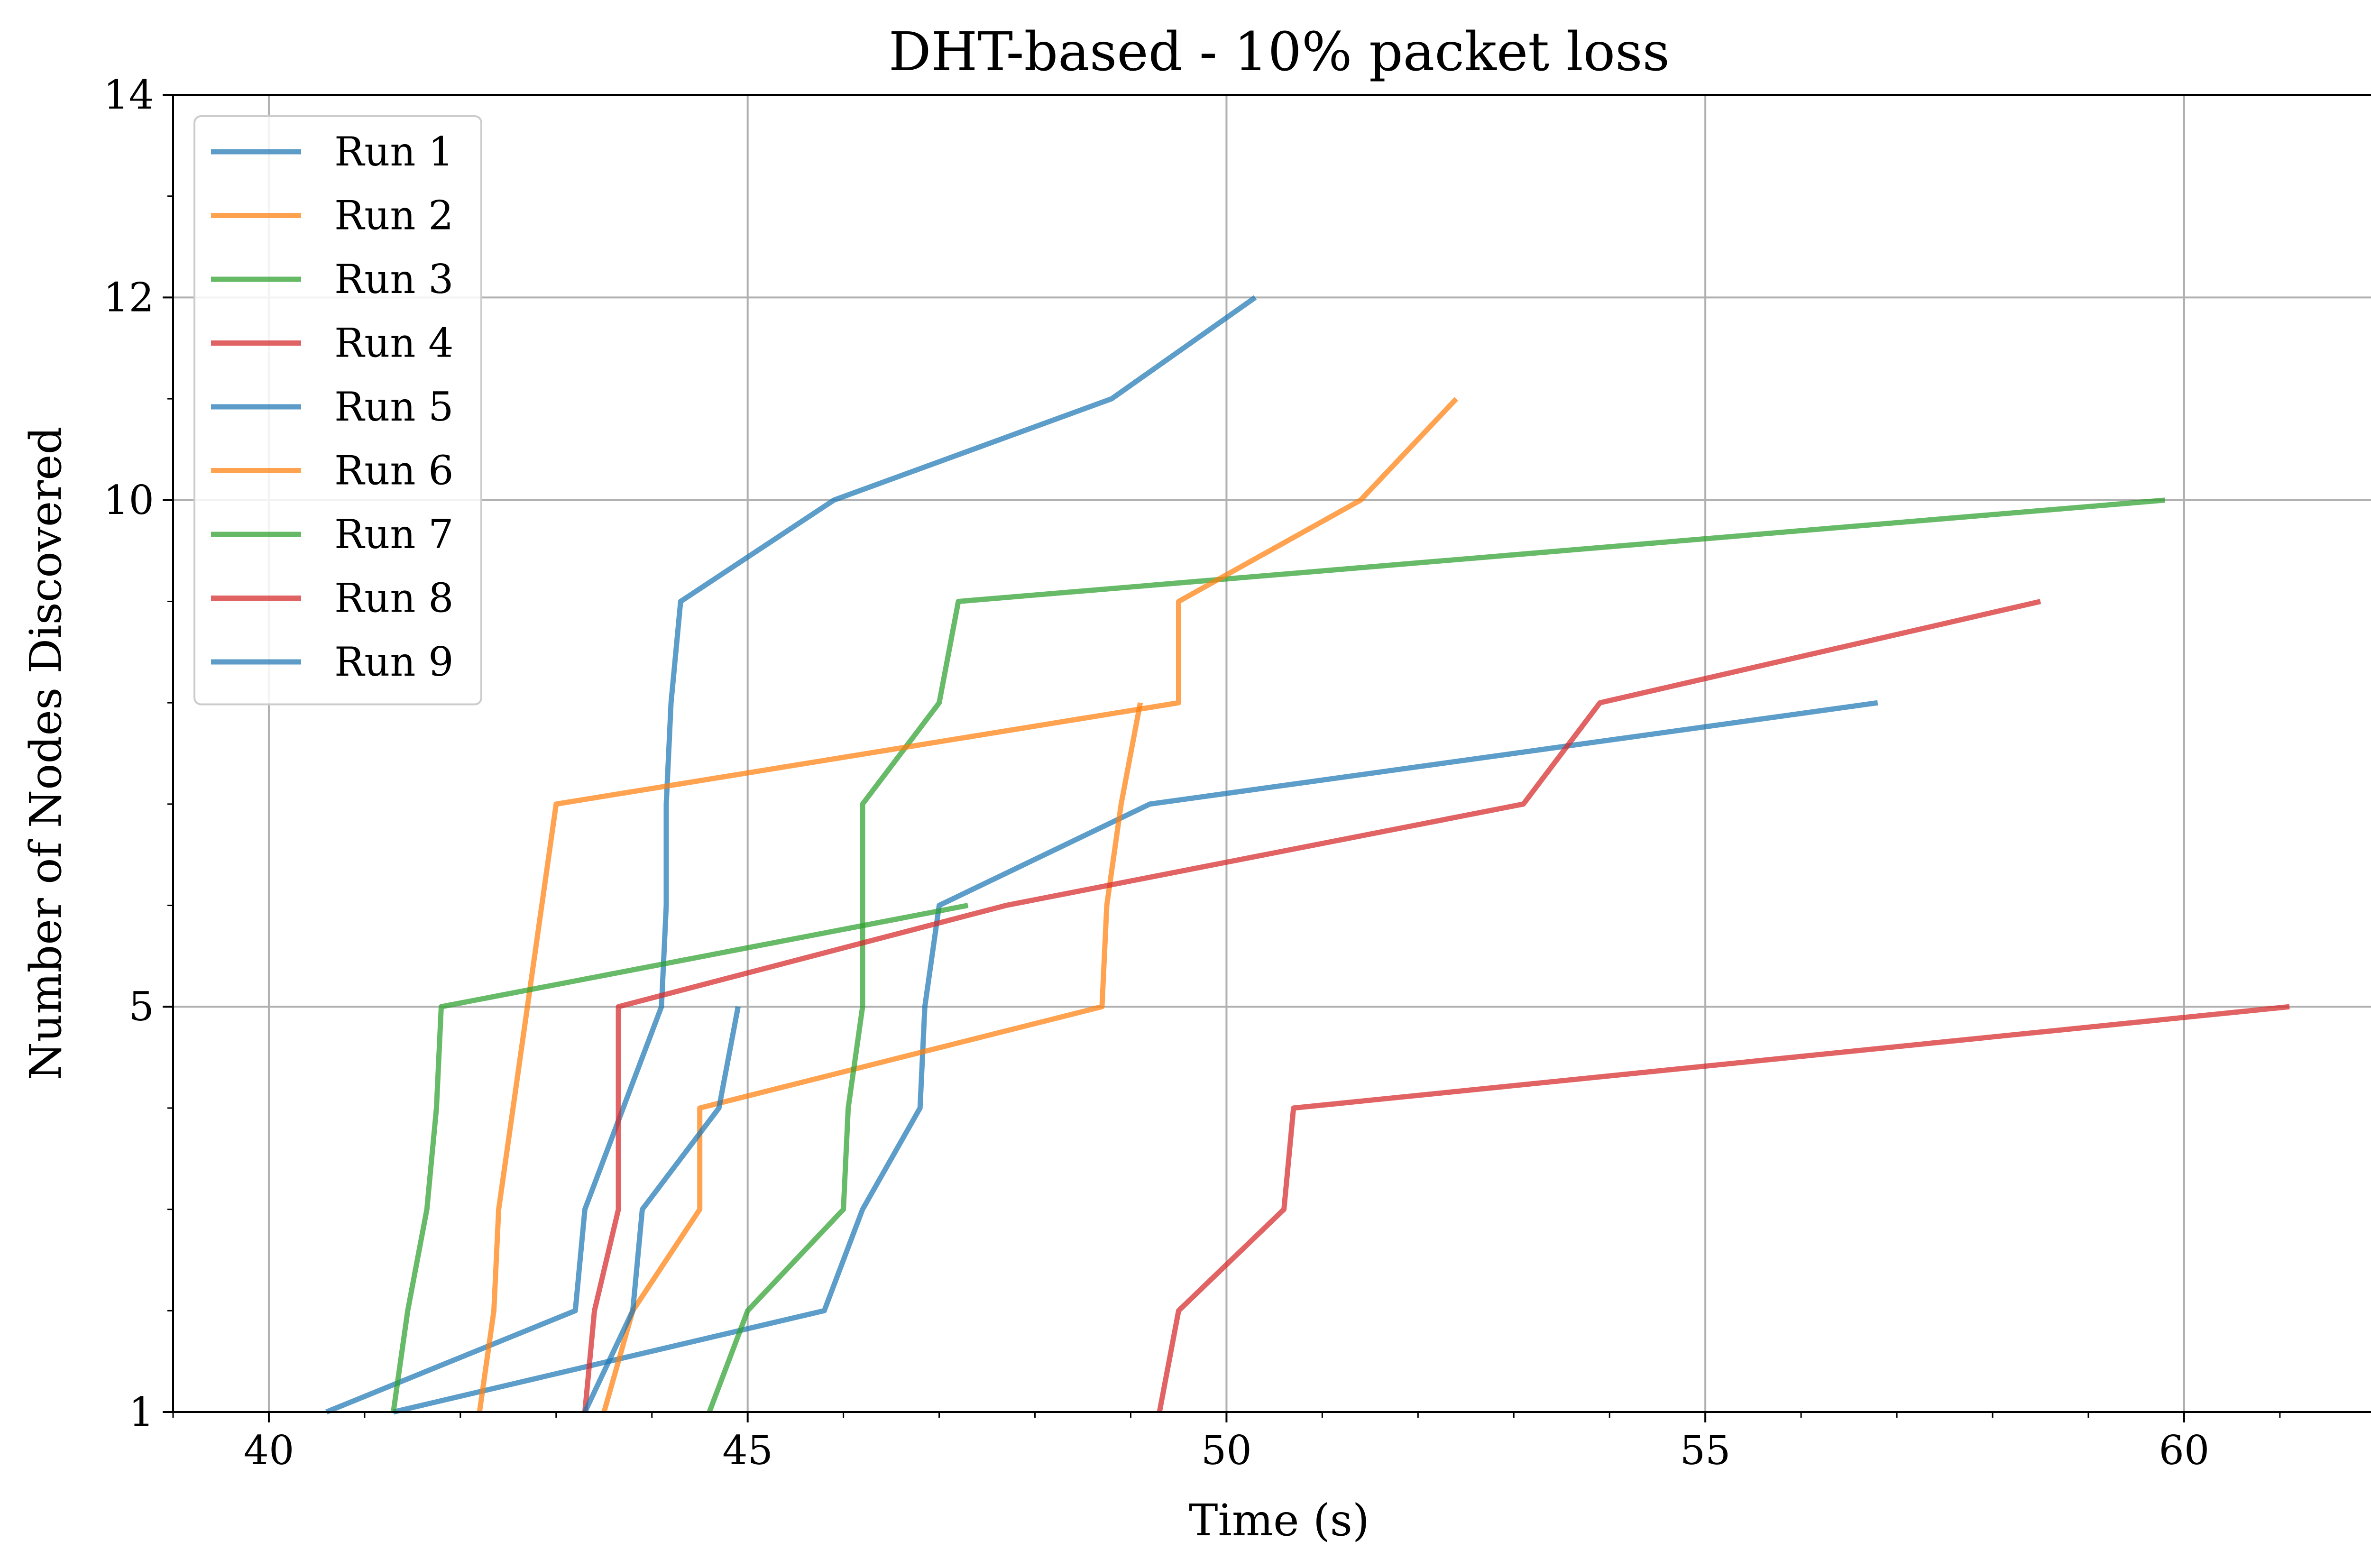 This screenshot has height=1568, width=2371. Describe the element at coordinates (269, 1450) in the screenshot. I see `x-tick-label: 40` at that location.